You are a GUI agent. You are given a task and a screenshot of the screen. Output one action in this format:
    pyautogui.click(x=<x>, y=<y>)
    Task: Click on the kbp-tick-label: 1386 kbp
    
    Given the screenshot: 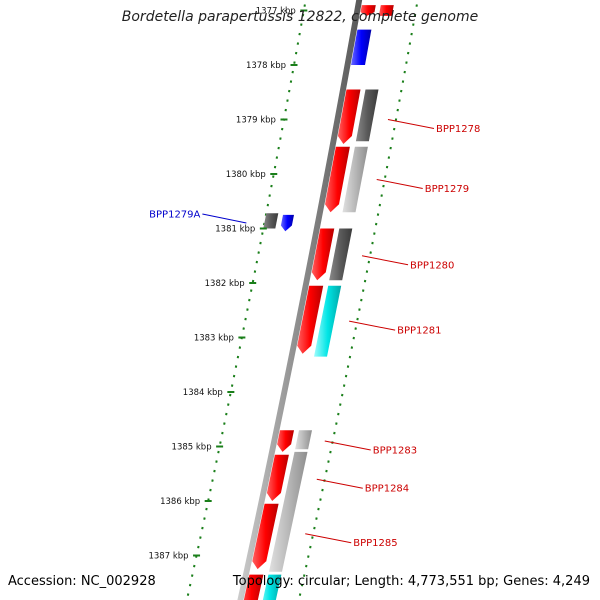 What is the action you would take?
    pyautogui.click(x=180, y=502)
    